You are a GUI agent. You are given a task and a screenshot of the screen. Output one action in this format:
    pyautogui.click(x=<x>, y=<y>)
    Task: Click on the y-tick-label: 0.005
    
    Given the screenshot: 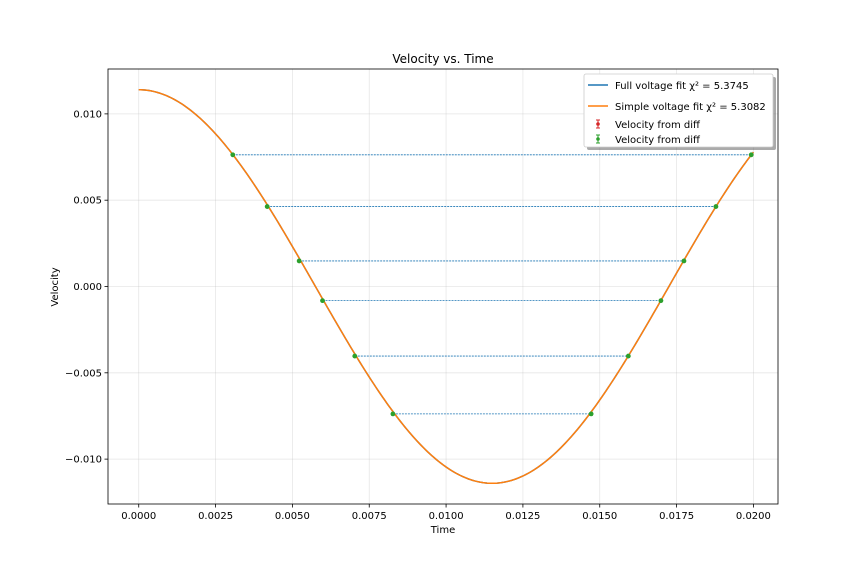 What is the action you would take?
    pyautogui.click(x=87, y=201)
    